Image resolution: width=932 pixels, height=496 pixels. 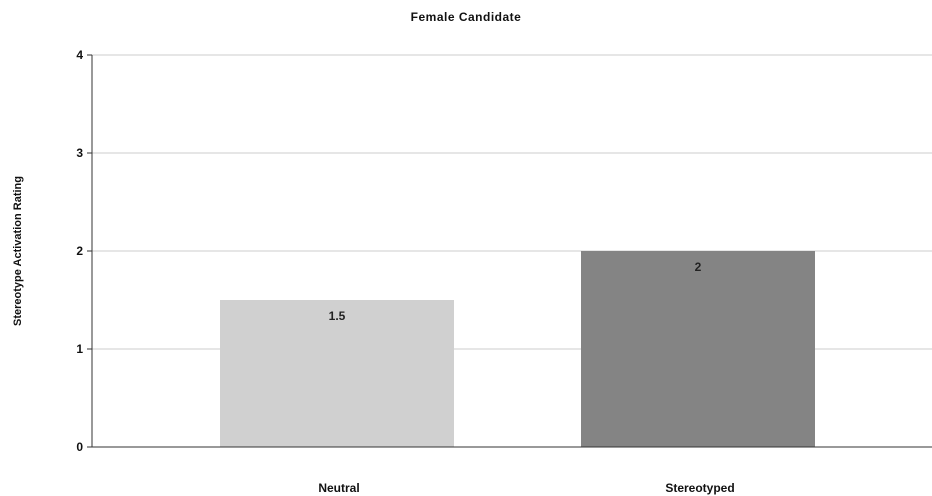 What do you see at coordinates (338, 488) in the screenshot?
I see `x-tick-label: Neutral` at bounding box center [338, 488].